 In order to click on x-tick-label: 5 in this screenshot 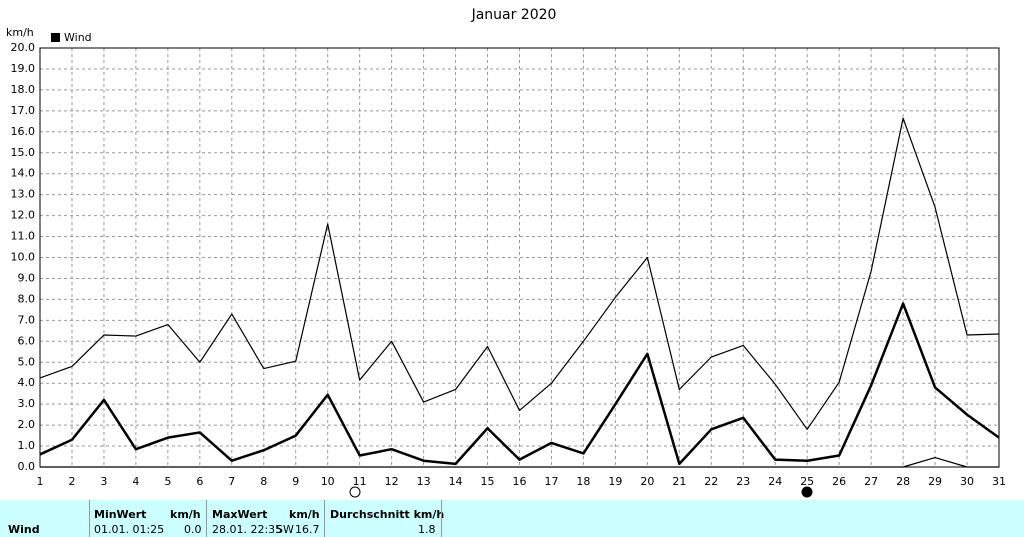, I will do `click(167, 481)`.